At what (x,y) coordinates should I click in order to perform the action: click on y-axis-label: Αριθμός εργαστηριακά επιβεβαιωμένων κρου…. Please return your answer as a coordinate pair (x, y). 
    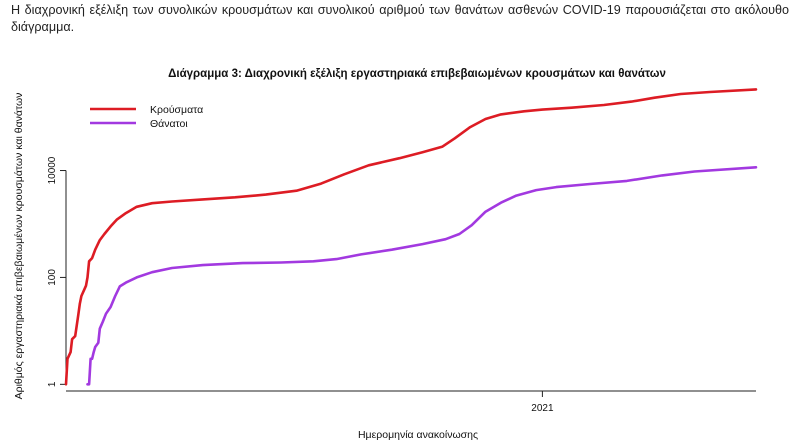
    Looking at the image, I should click on (19, 246).